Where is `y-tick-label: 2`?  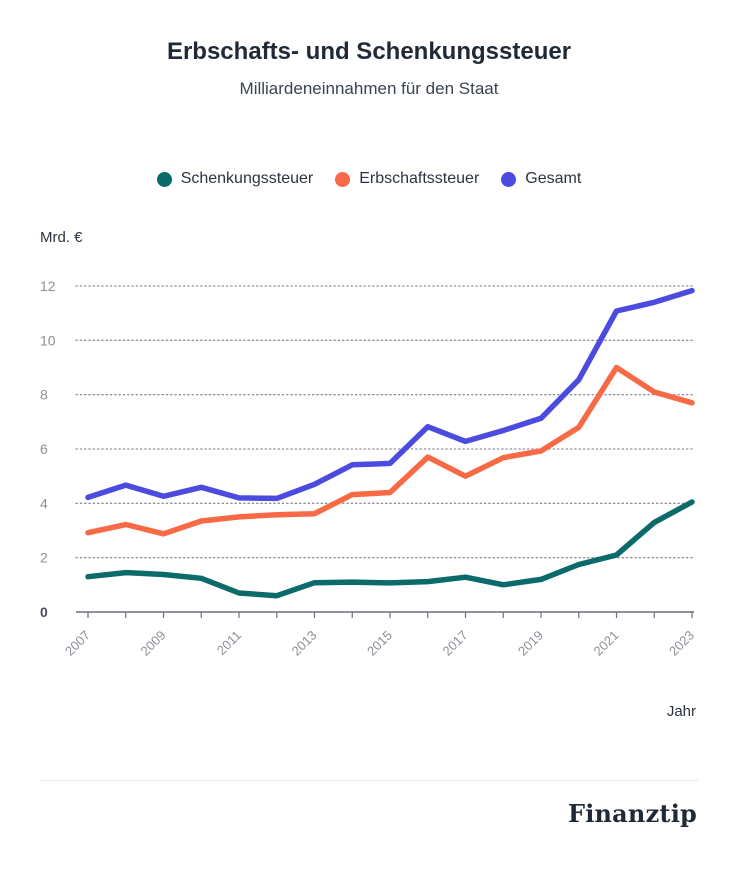 y-tick-label: 2 is located at coordinates (44, 558).